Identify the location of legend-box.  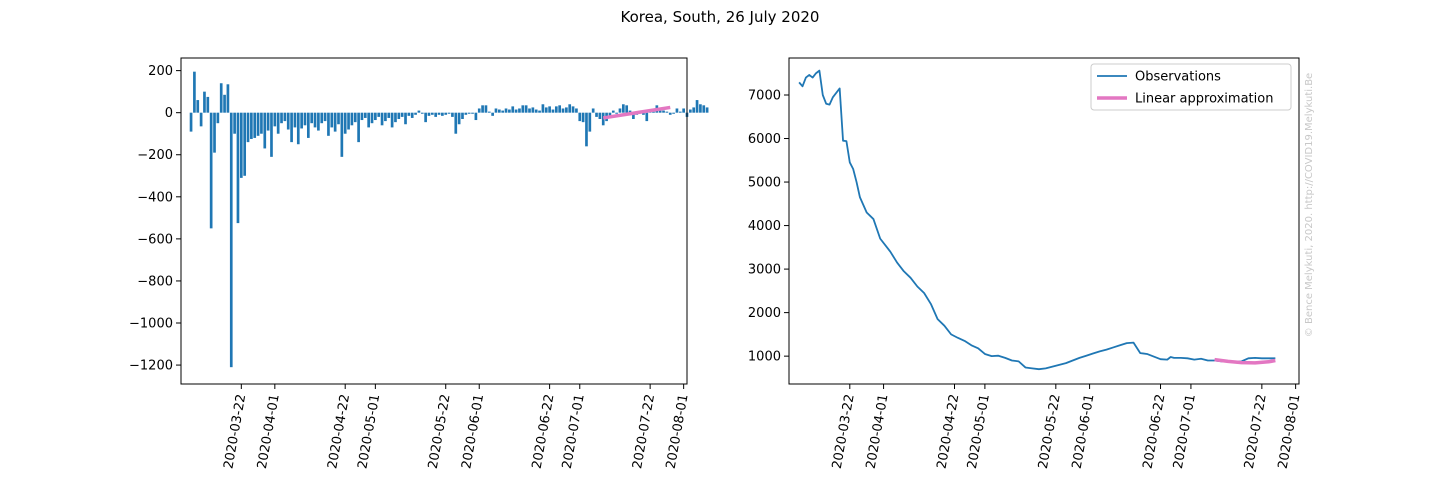
(1191, 87).